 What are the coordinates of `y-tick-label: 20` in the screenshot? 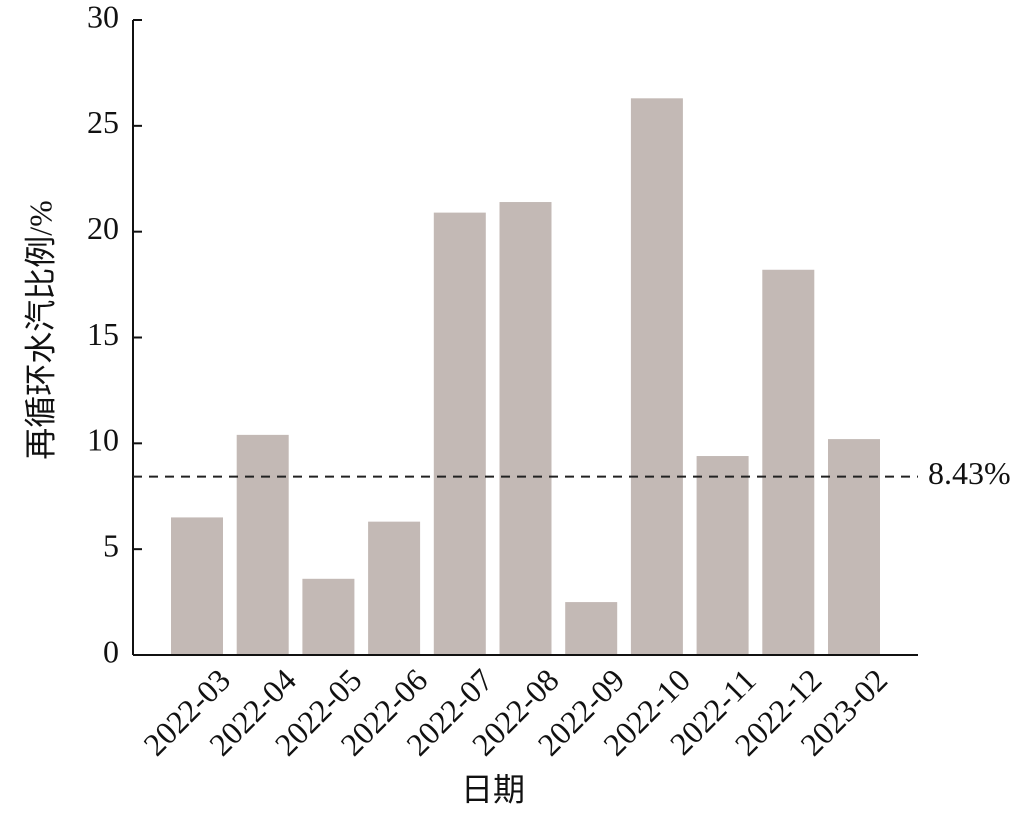 It's located at (103, 228).